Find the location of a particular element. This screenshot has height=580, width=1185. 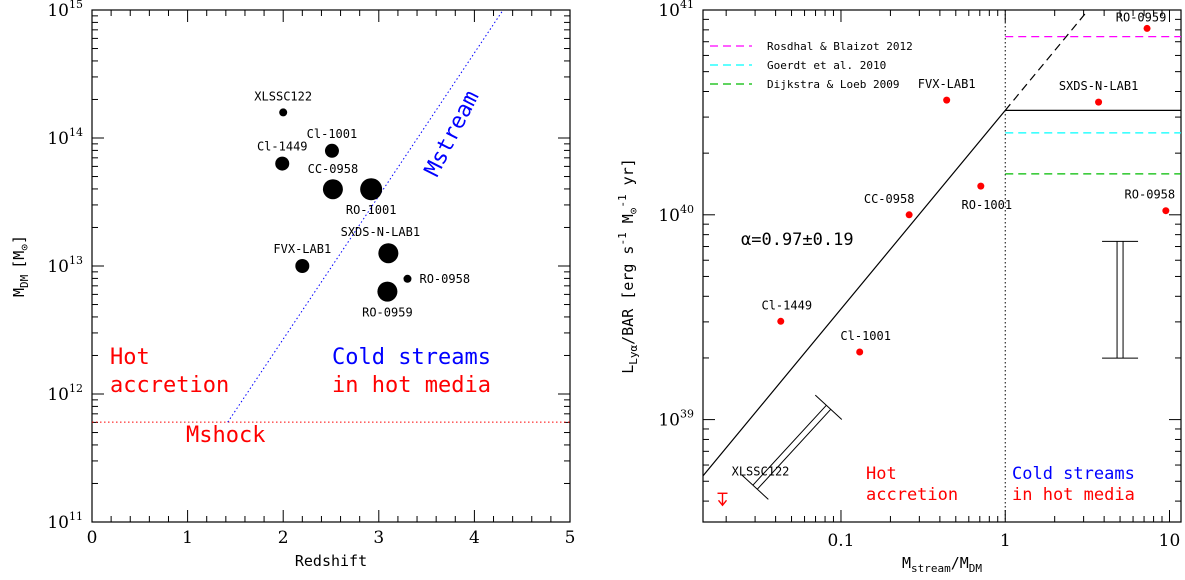

left-point-label: RO-1001 is located at coordinates (371, 210).